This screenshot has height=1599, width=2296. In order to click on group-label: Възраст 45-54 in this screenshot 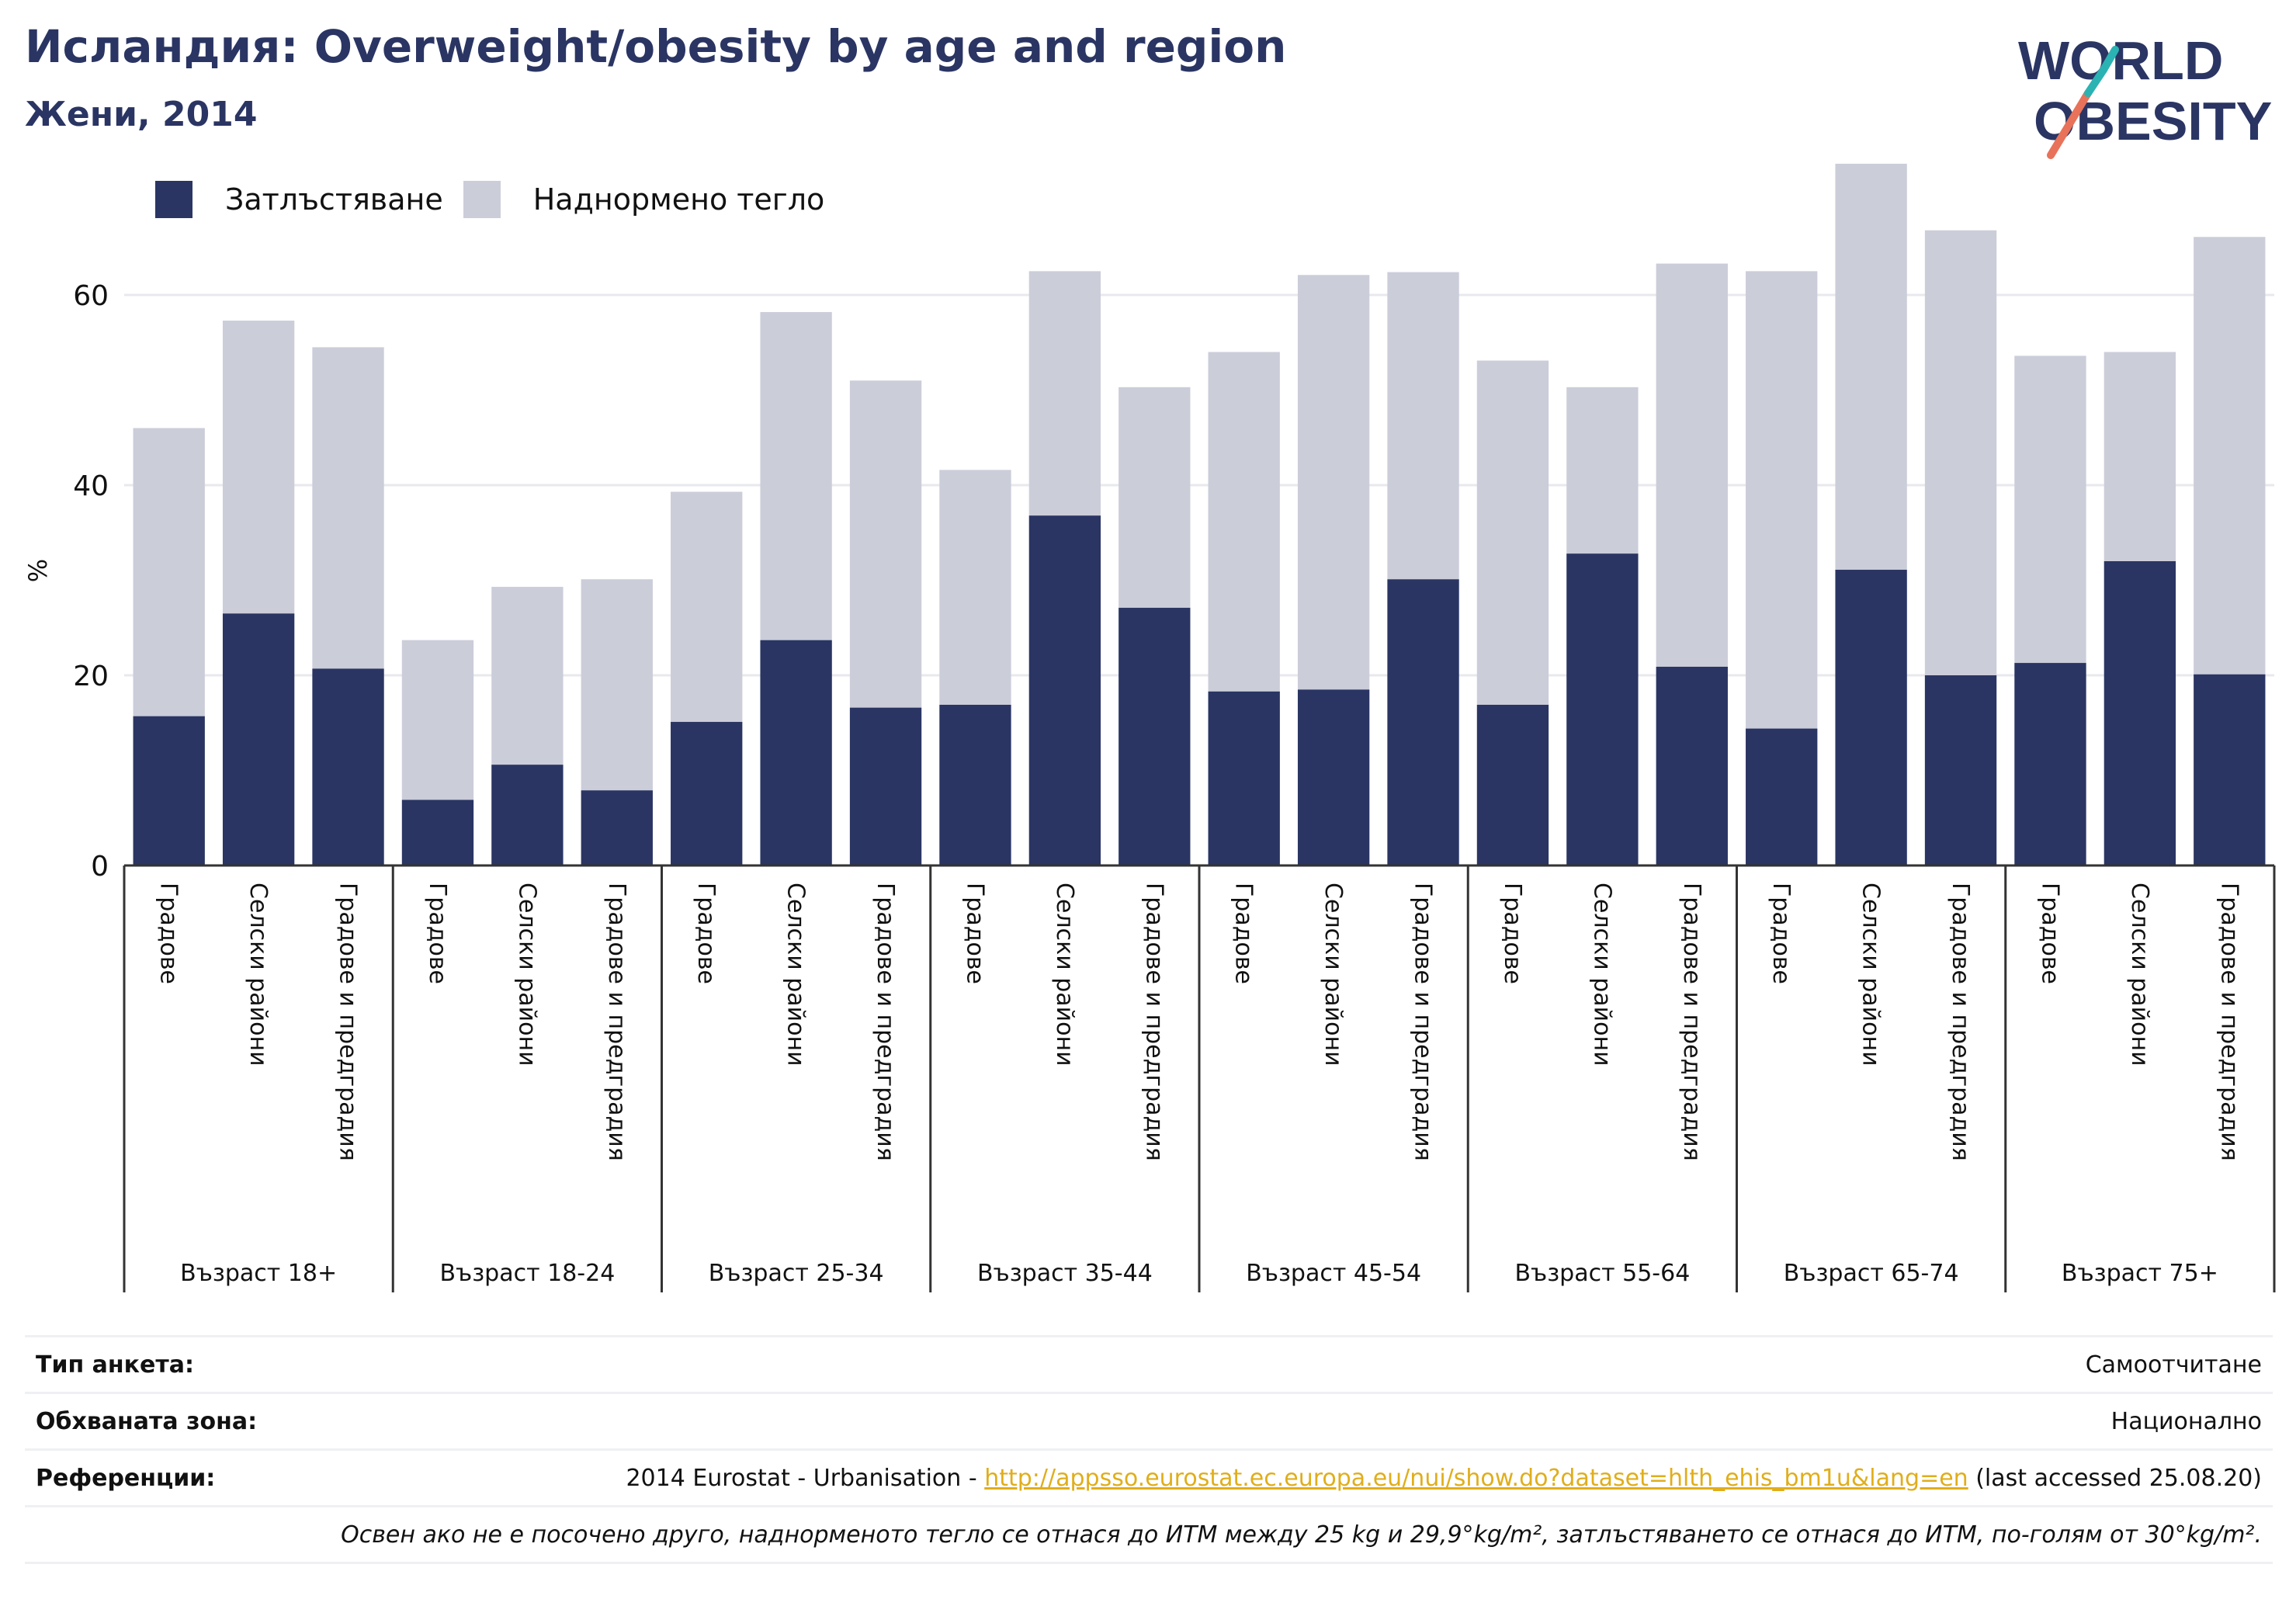, I will do `click(1333, 1273)`.